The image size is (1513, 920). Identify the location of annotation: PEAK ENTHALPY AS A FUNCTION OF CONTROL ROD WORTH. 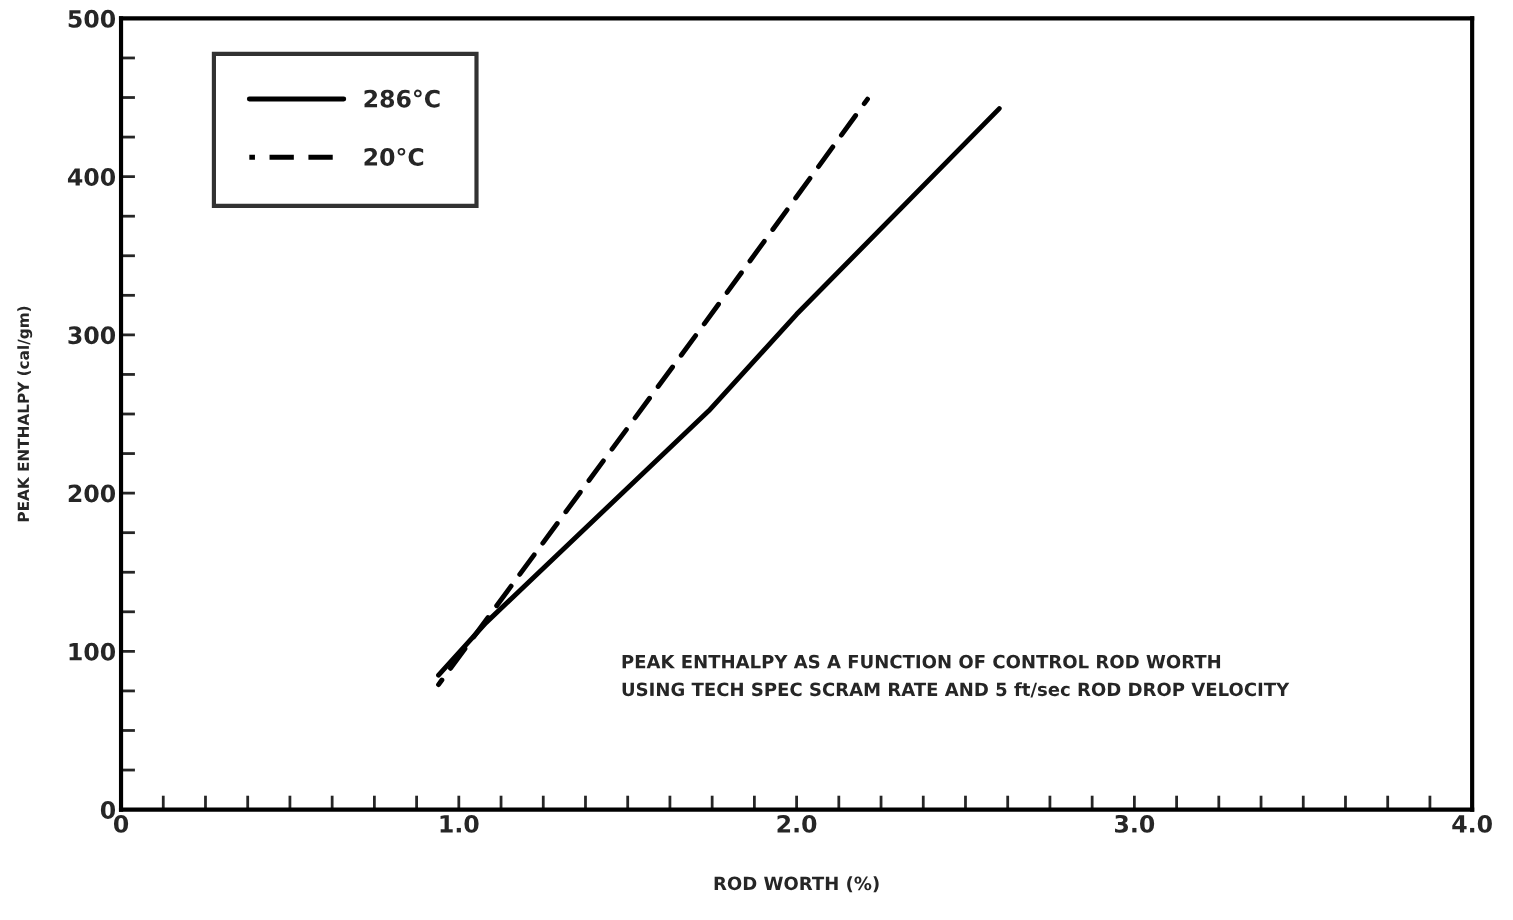
(921, 661).